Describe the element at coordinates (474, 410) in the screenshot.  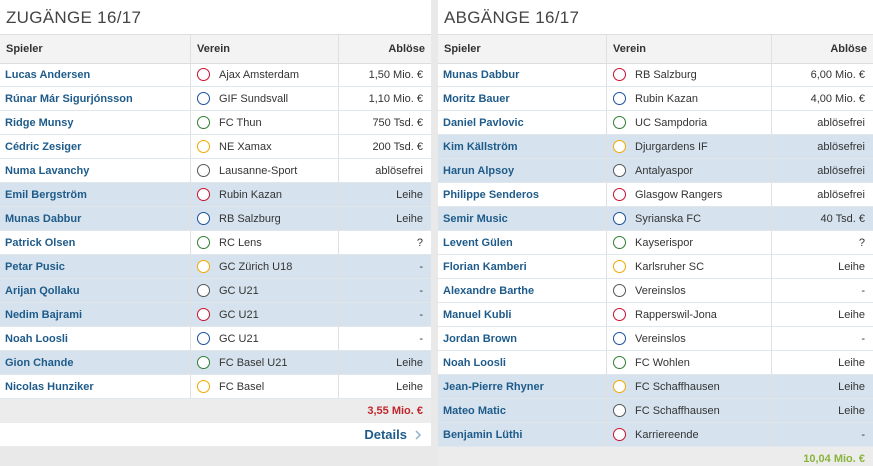
I see `player-name: Mateo Matic` at that location.